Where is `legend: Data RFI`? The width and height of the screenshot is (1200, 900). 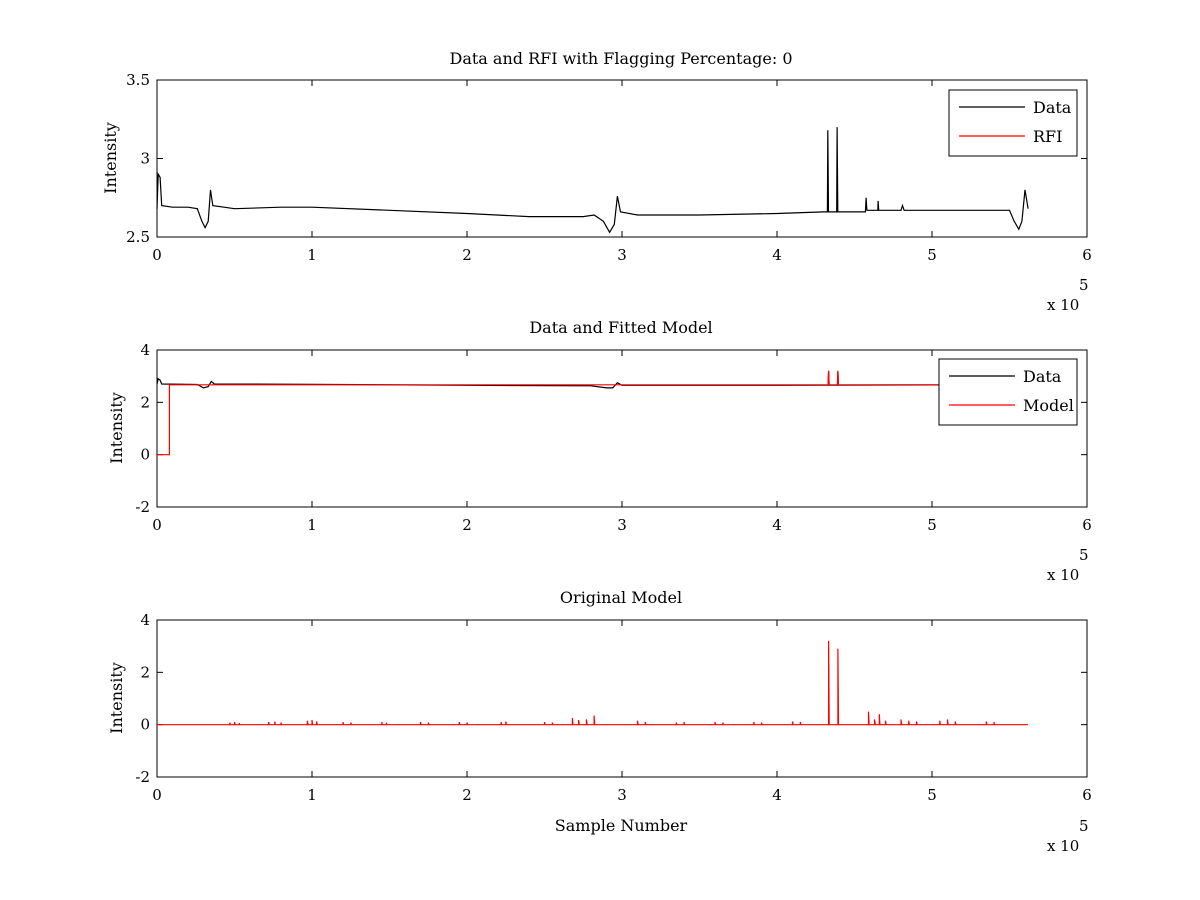 legend: Data RFI is located at coordinates (1013, 123).